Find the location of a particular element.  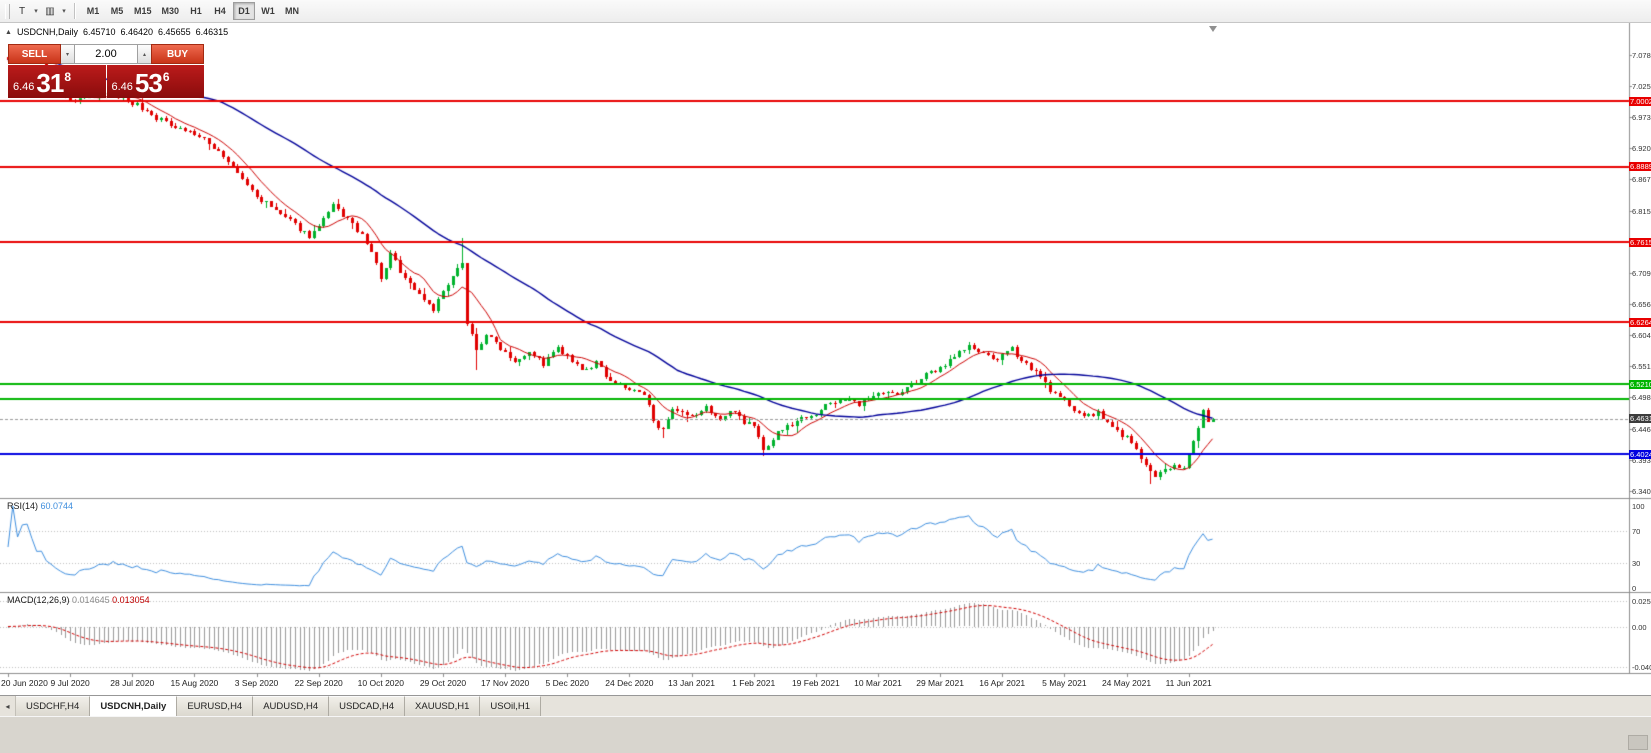

tab-audusd-h4: AUDUSD,H4 is located at coordinates (291, 706).